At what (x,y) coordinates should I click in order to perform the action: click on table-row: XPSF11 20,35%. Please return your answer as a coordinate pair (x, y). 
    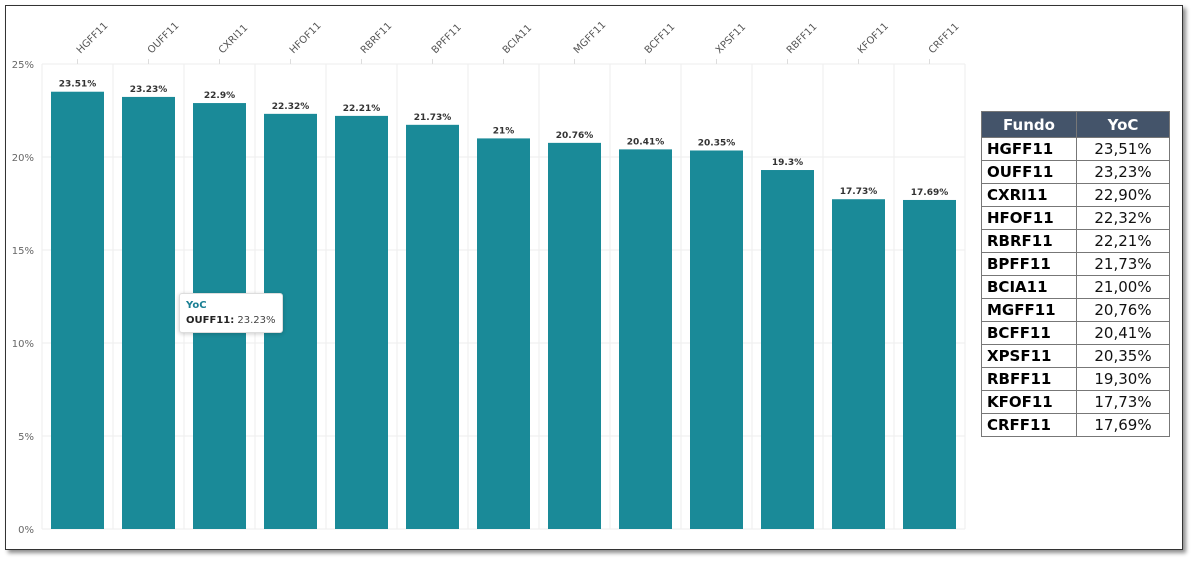
    Looking at the image, I should click on (1075, 356).